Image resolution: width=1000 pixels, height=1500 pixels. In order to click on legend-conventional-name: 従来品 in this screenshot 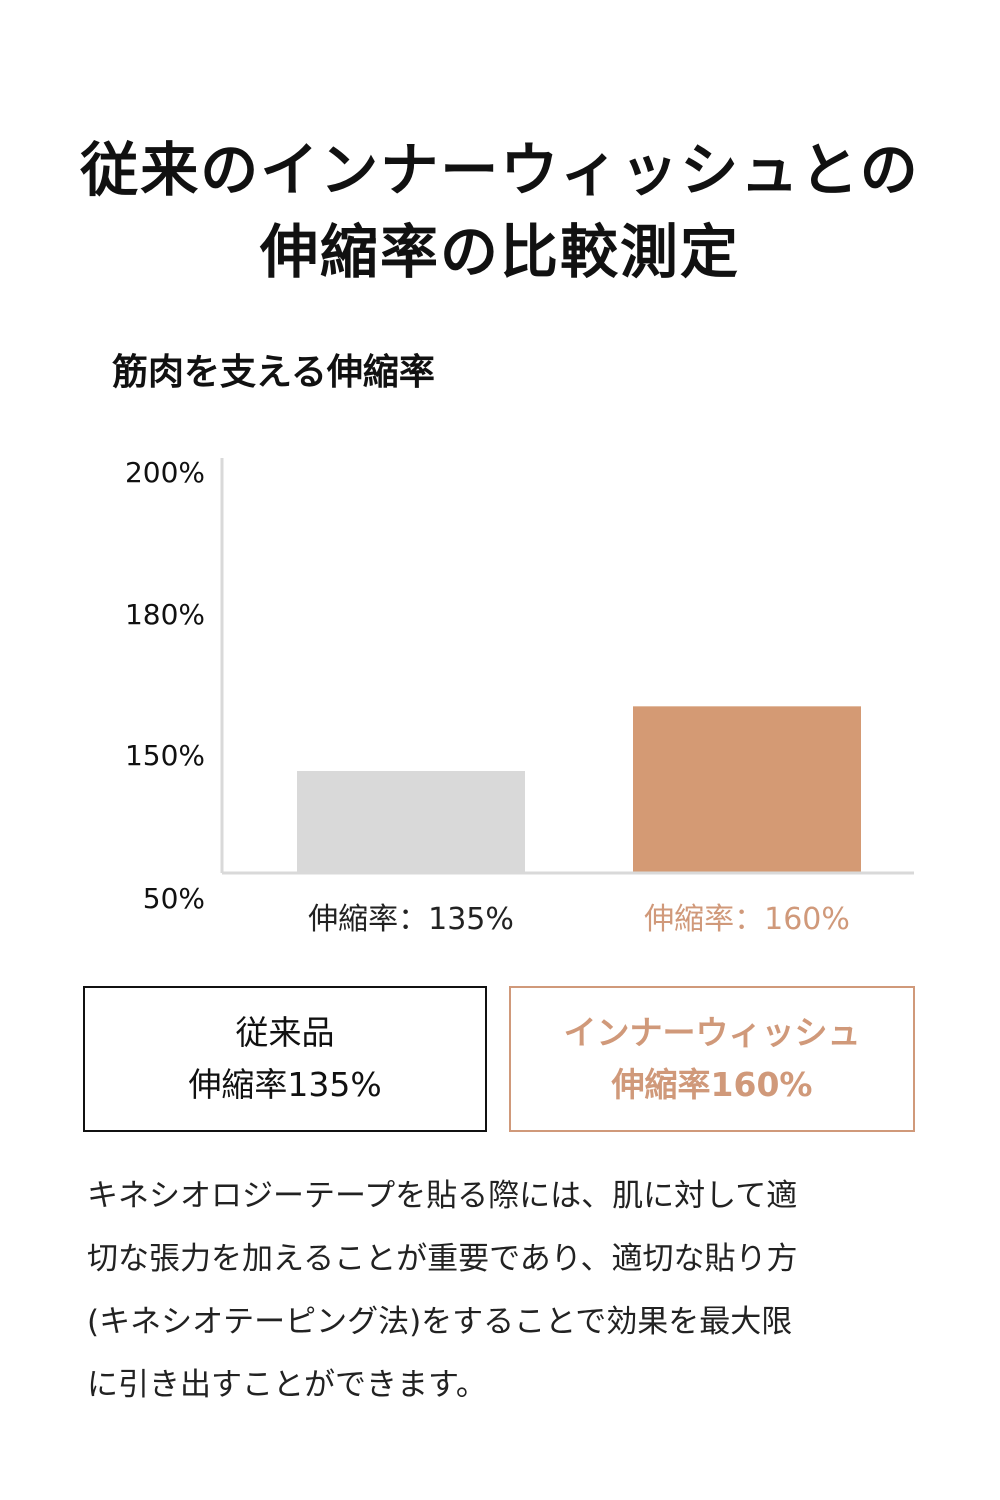, I will do `click(285, 1032)`.